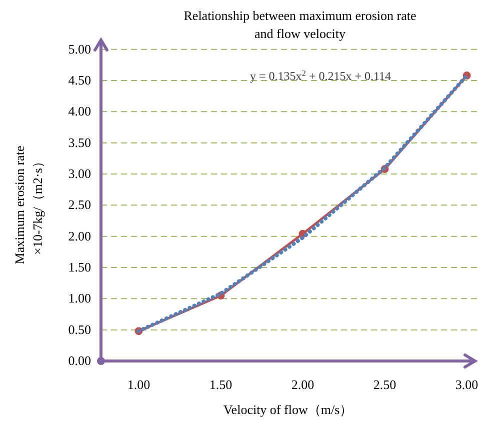 This screenshot has height=423, width=478. I want to click on x-tick-label: 2.00, so click(302, 384).